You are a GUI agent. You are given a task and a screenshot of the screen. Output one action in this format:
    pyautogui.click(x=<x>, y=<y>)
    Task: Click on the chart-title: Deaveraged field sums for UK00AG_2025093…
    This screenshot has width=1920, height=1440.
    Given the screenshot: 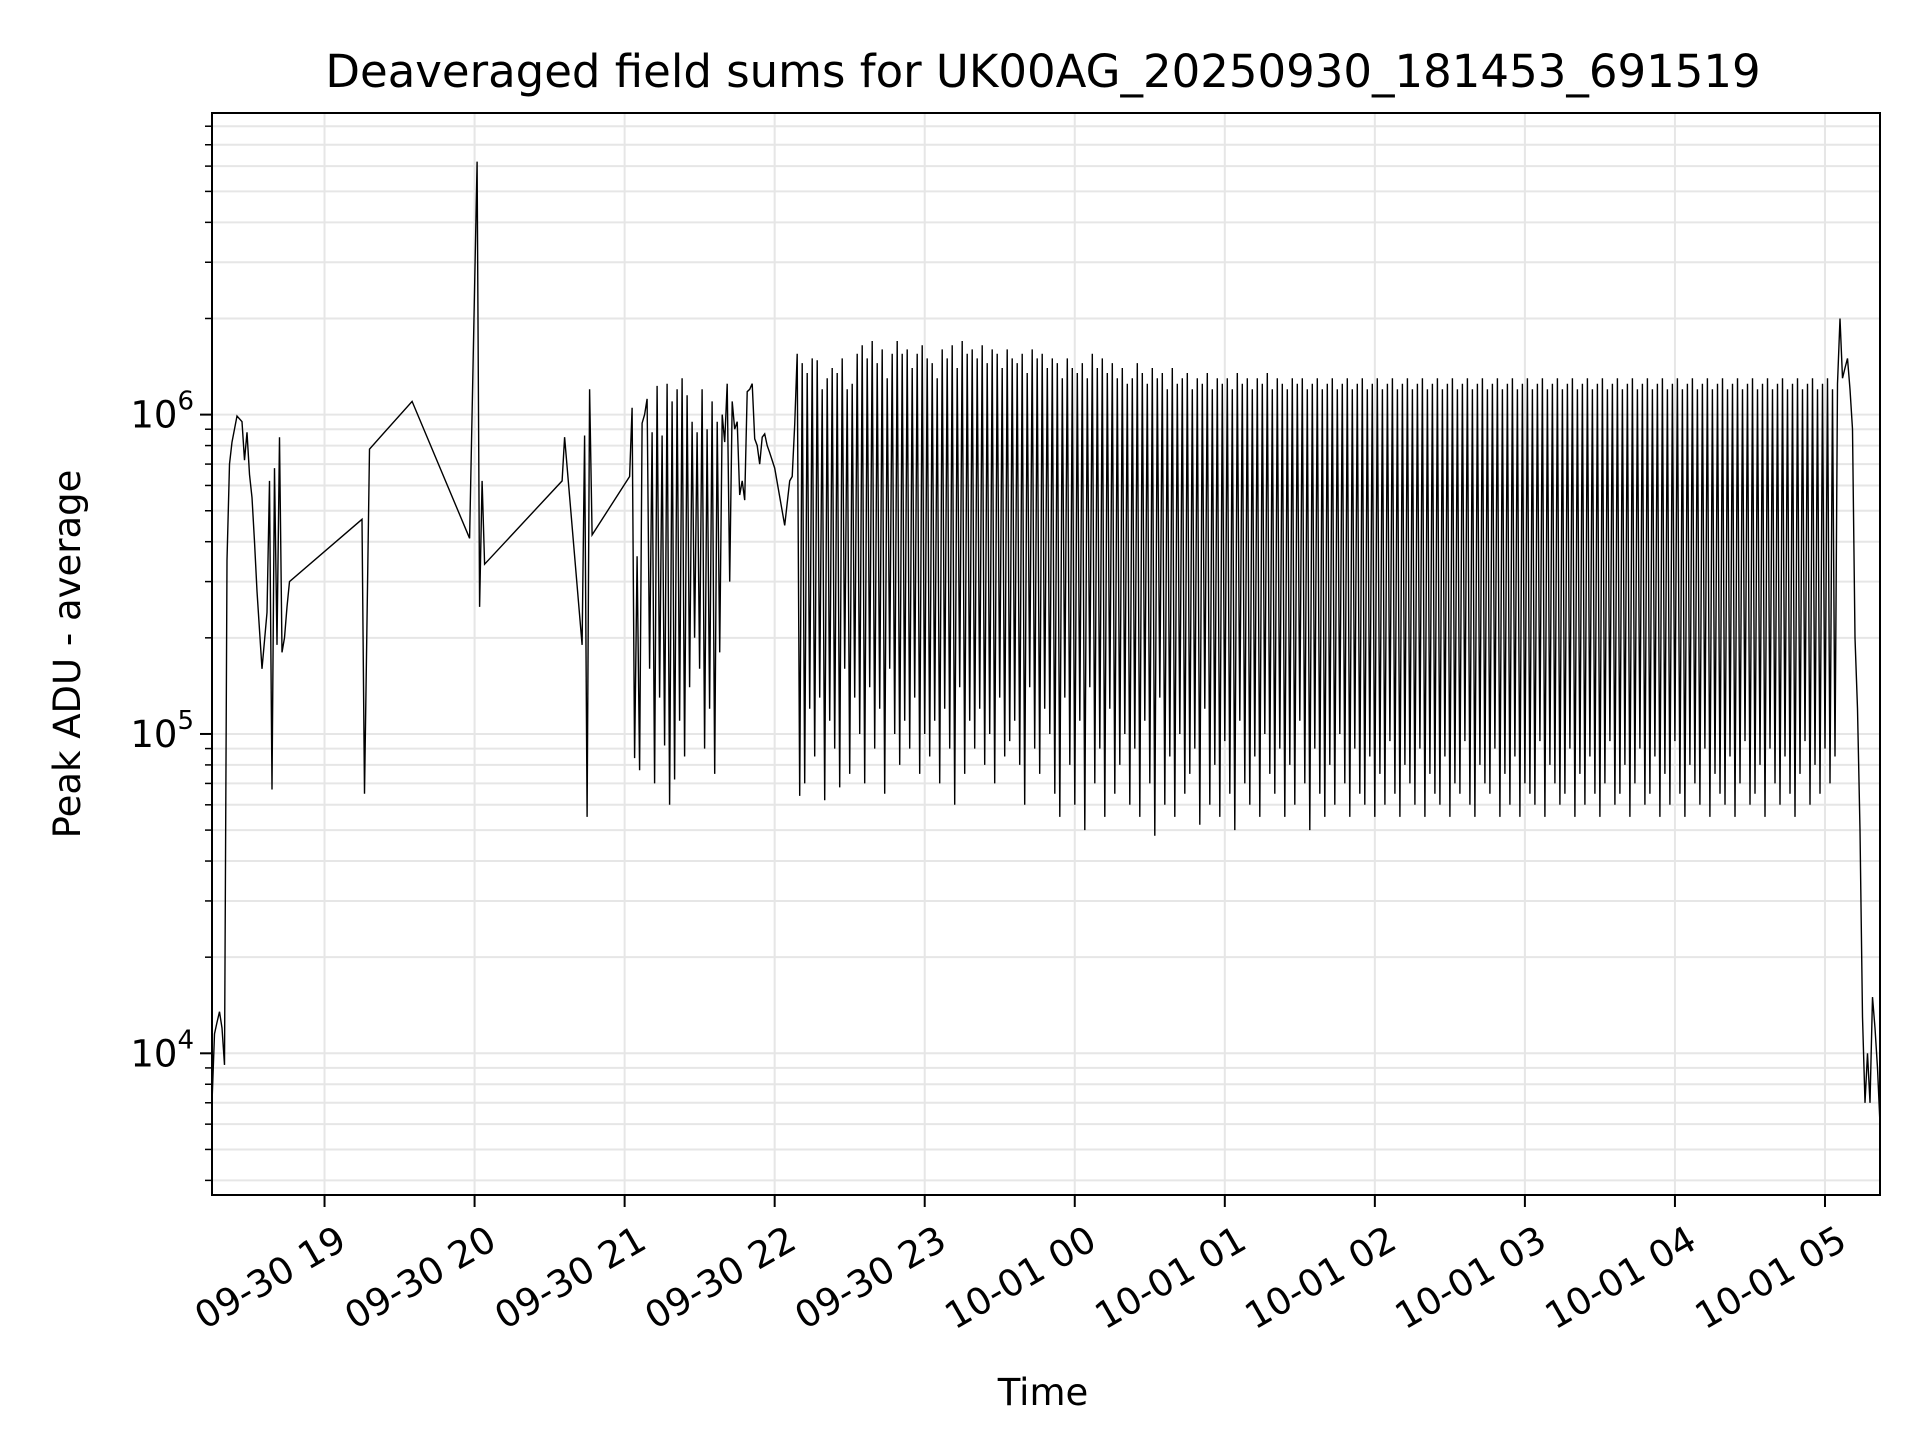 What is the action you would take?
    pyautogui.click(x=1042, y=71)
    